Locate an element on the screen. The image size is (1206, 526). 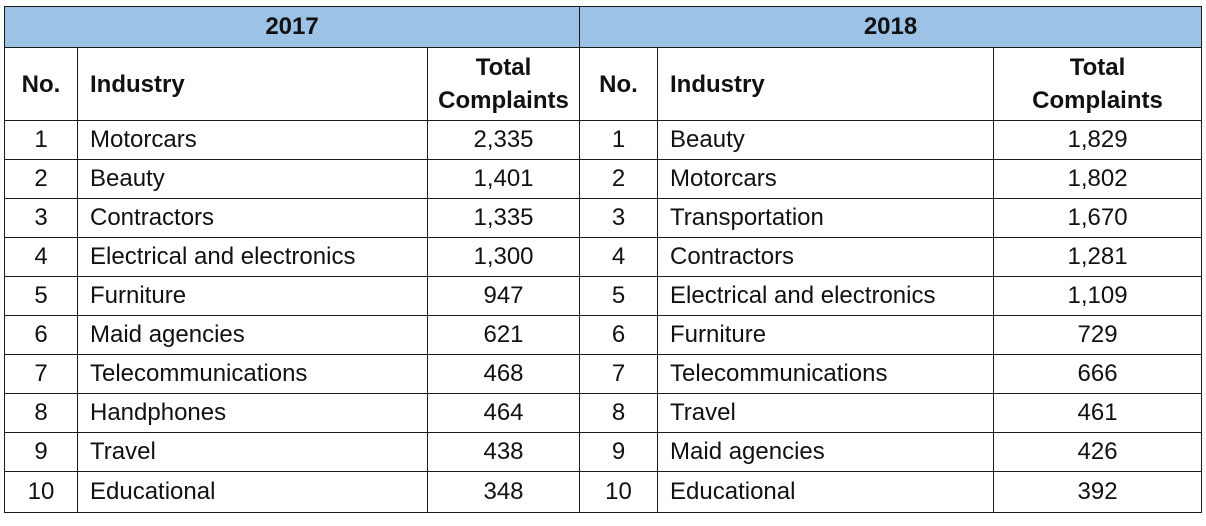
rank-cell-2017: 6 is located at coordinates (41, 335).